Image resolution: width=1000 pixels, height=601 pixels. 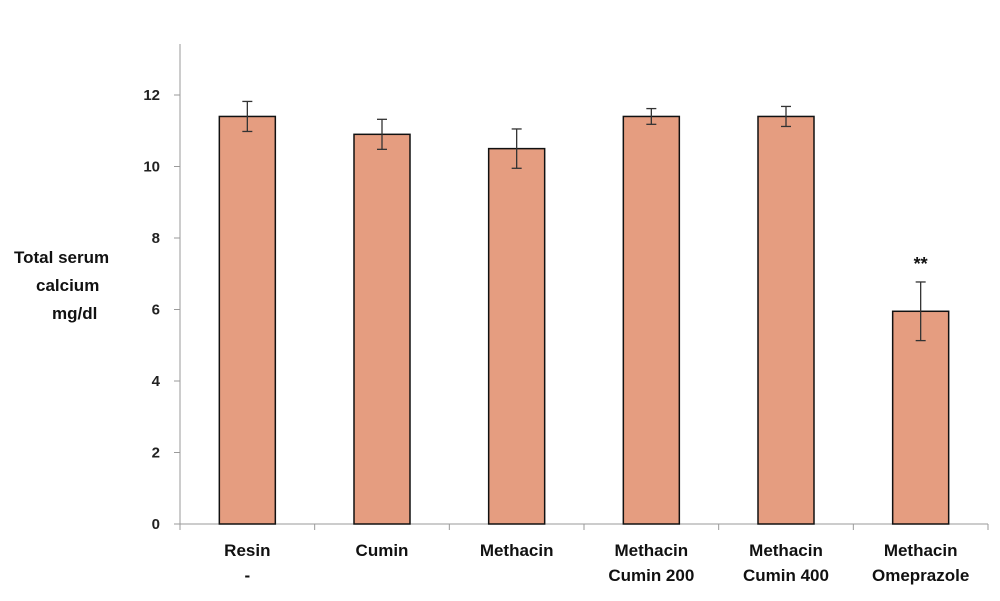 What do you see at coordinates (156, 238) in the screenshot?
I see `y-tick-label: 8` at bounding box center [156, 238].